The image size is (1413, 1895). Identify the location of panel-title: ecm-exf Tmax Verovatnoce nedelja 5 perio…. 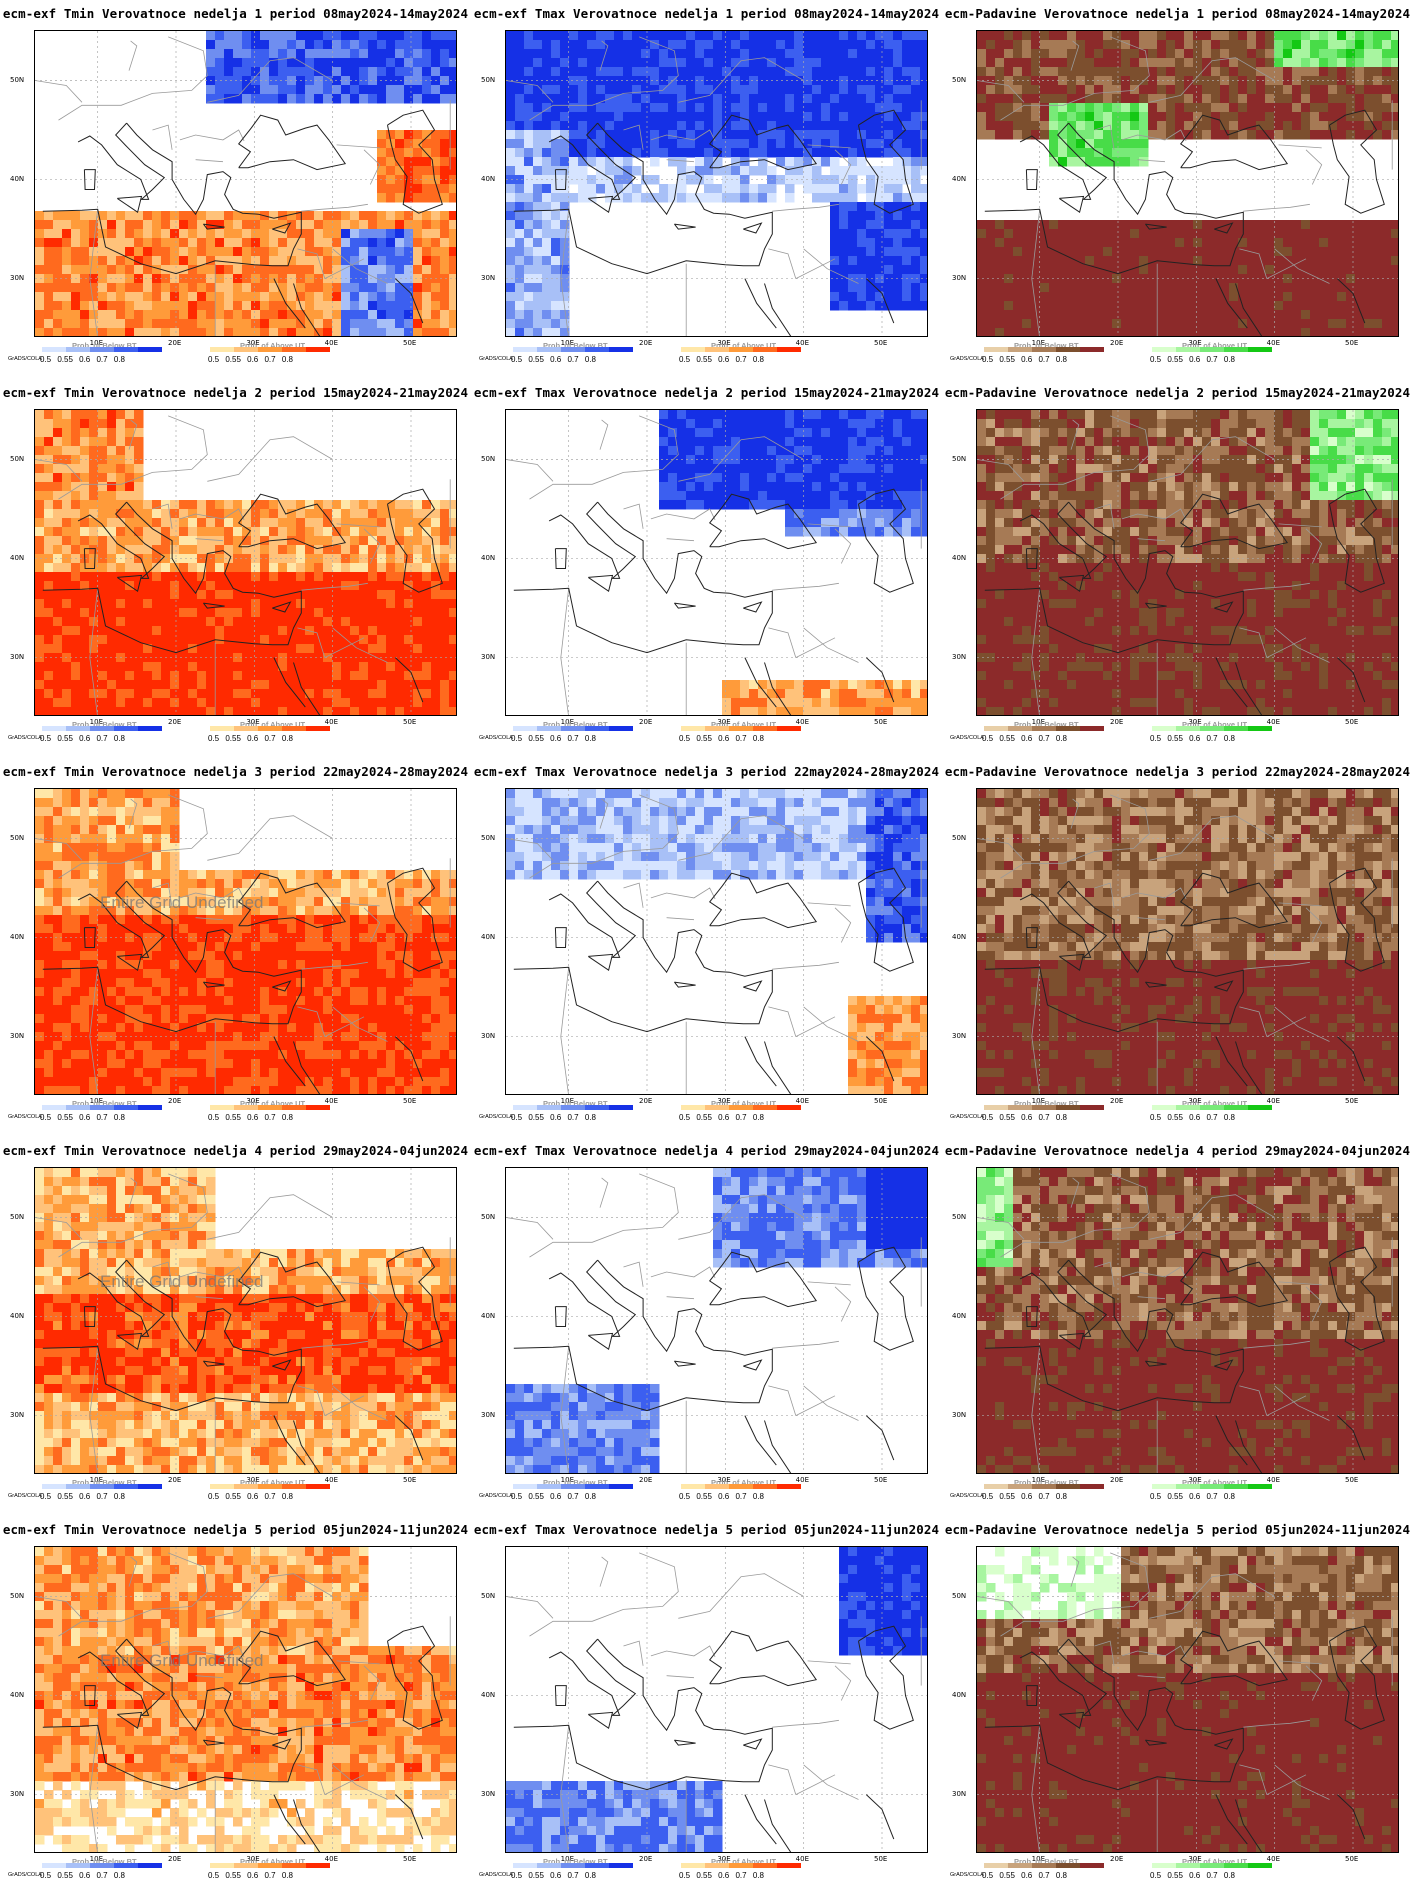
(706, 1529).